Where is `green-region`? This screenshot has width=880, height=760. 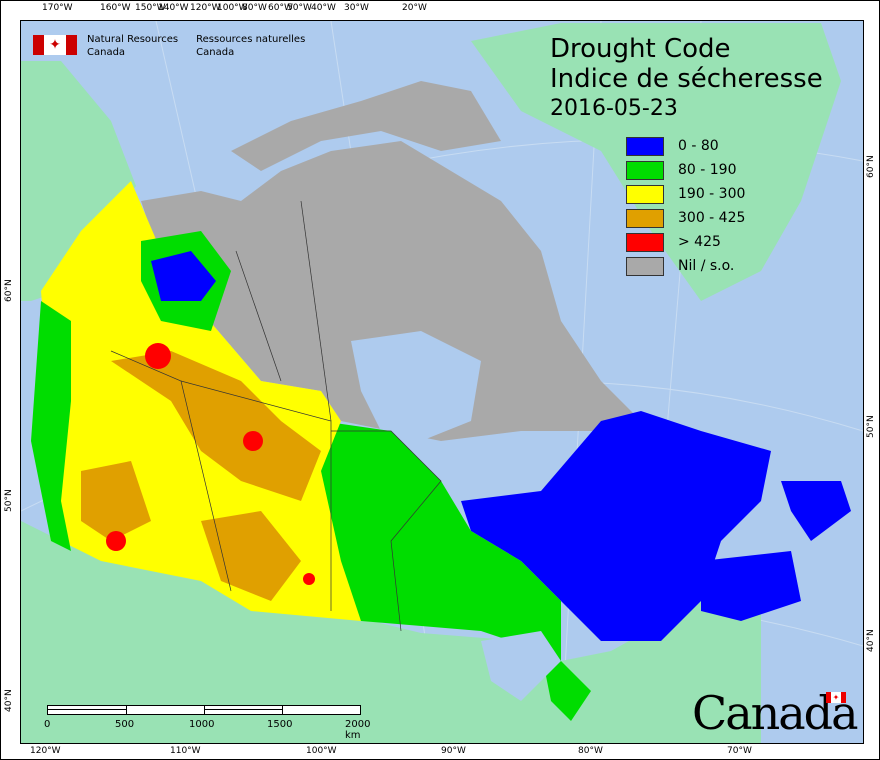
green-region is located at coordinates (451, 571).